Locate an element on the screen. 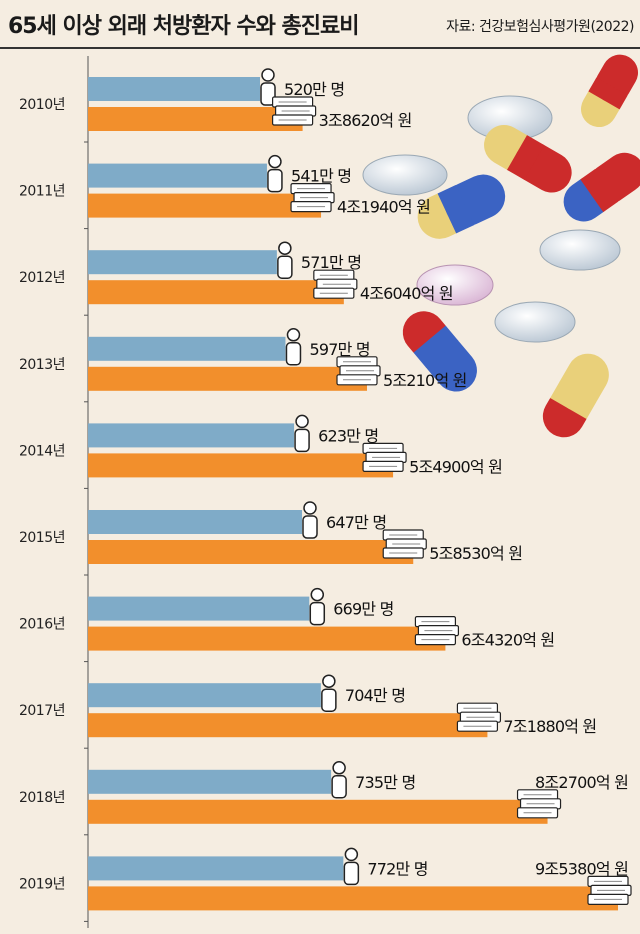  cost-value-label: 7조1880억 원 is located at coordinates (549, 726).